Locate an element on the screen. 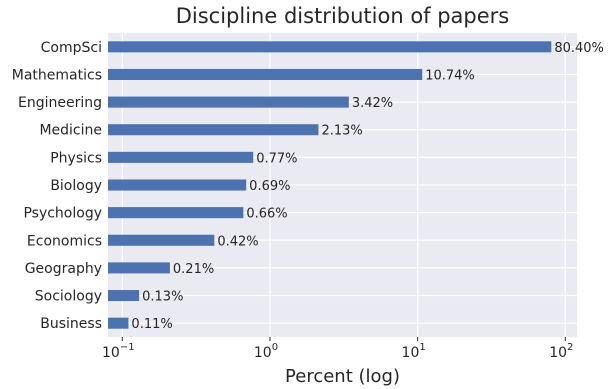  chart-title: Discipline distribution of papers is located at coordinates (343, 16).